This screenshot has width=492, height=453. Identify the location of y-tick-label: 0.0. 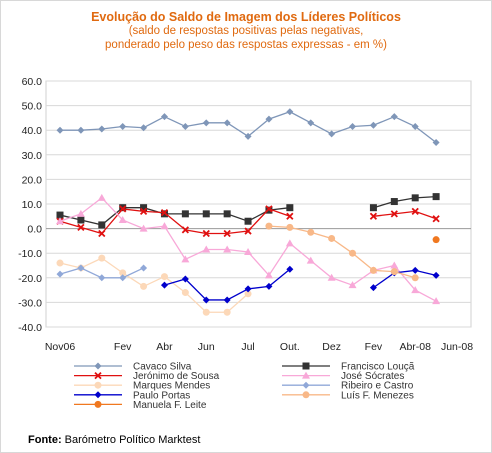
(34, 230).